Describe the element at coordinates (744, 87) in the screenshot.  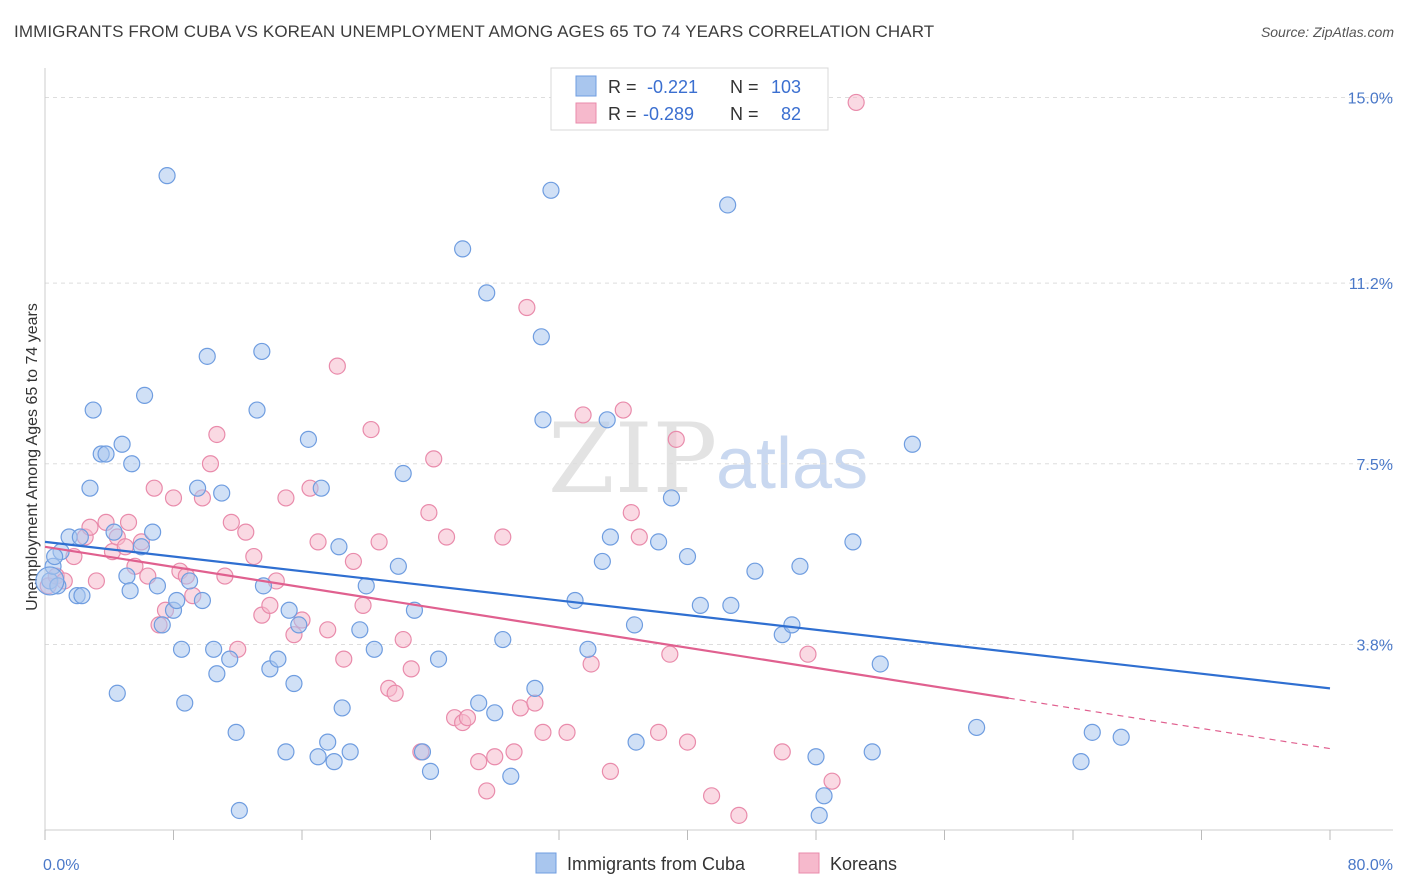
I see `legend-n-label: N =` at that location.